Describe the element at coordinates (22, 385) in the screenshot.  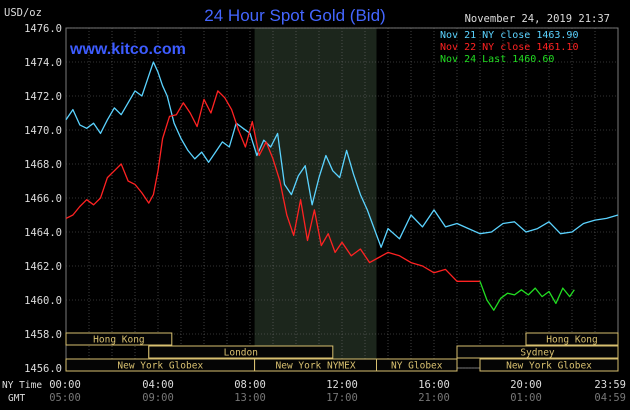
I see `ny-time-label: NY Time` at that location.